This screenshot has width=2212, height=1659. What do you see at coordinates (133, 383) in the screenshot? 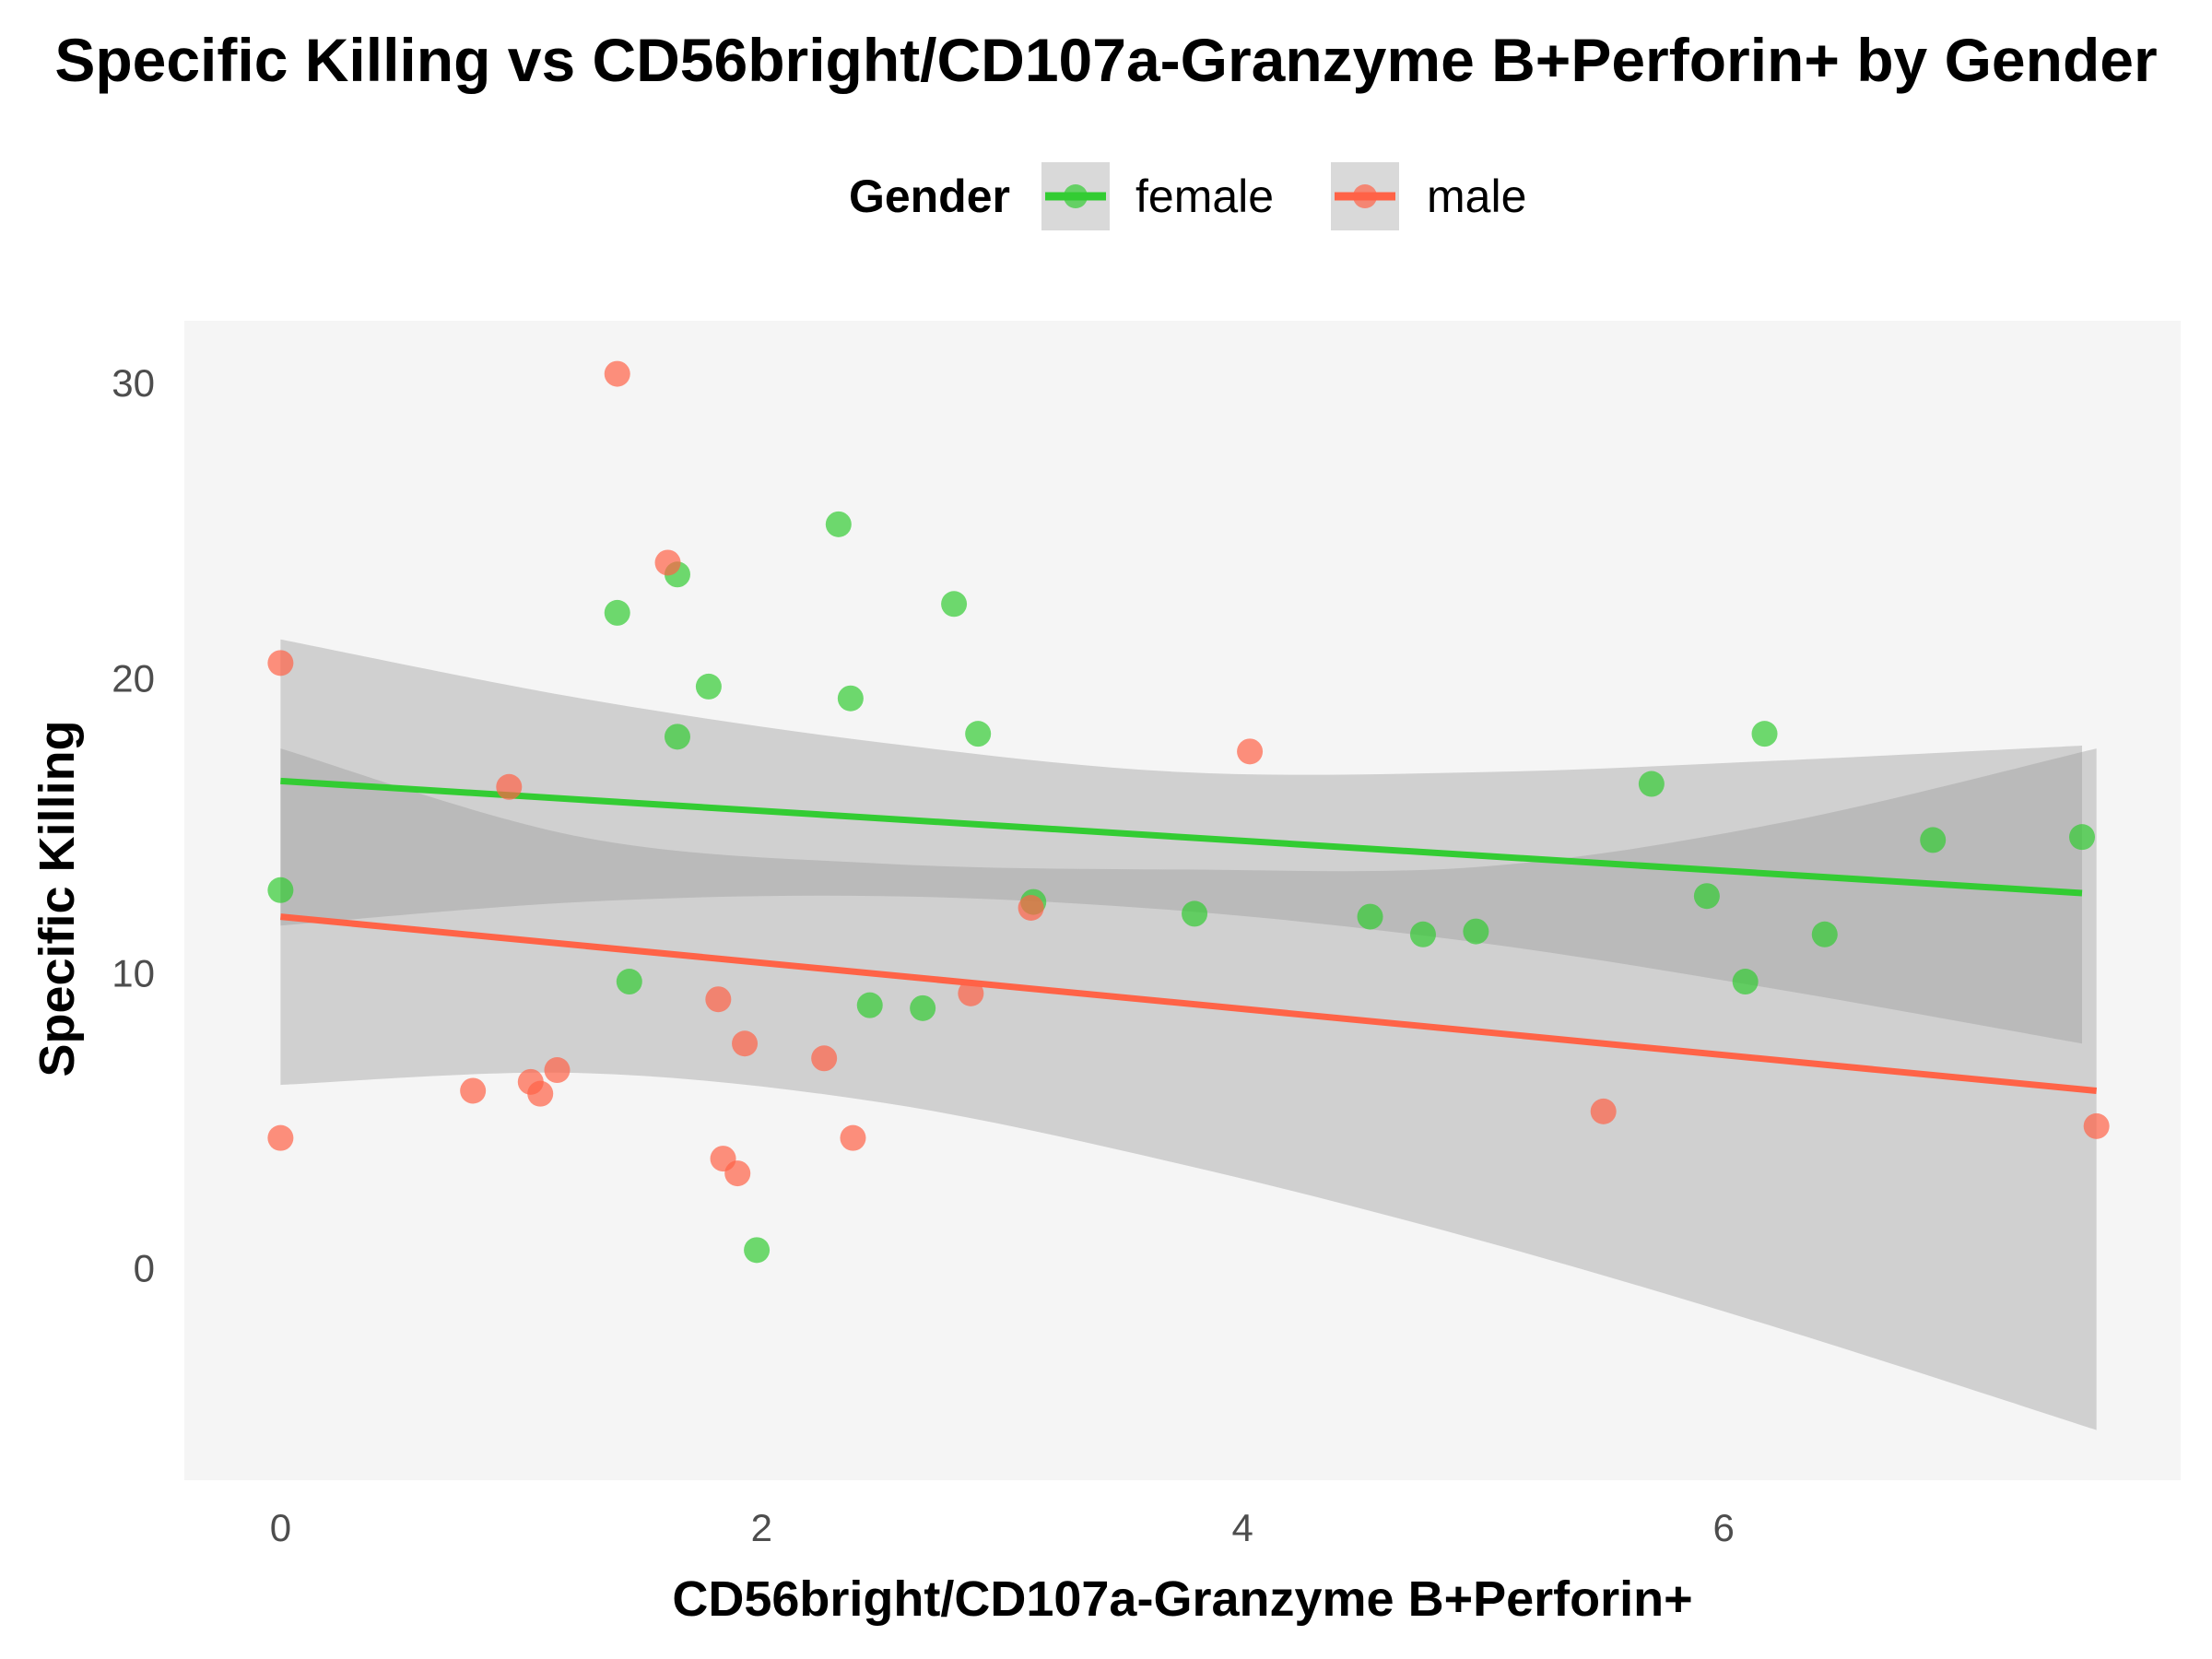
I see `y-tick-label: 30` at bounding box center [133, 383].